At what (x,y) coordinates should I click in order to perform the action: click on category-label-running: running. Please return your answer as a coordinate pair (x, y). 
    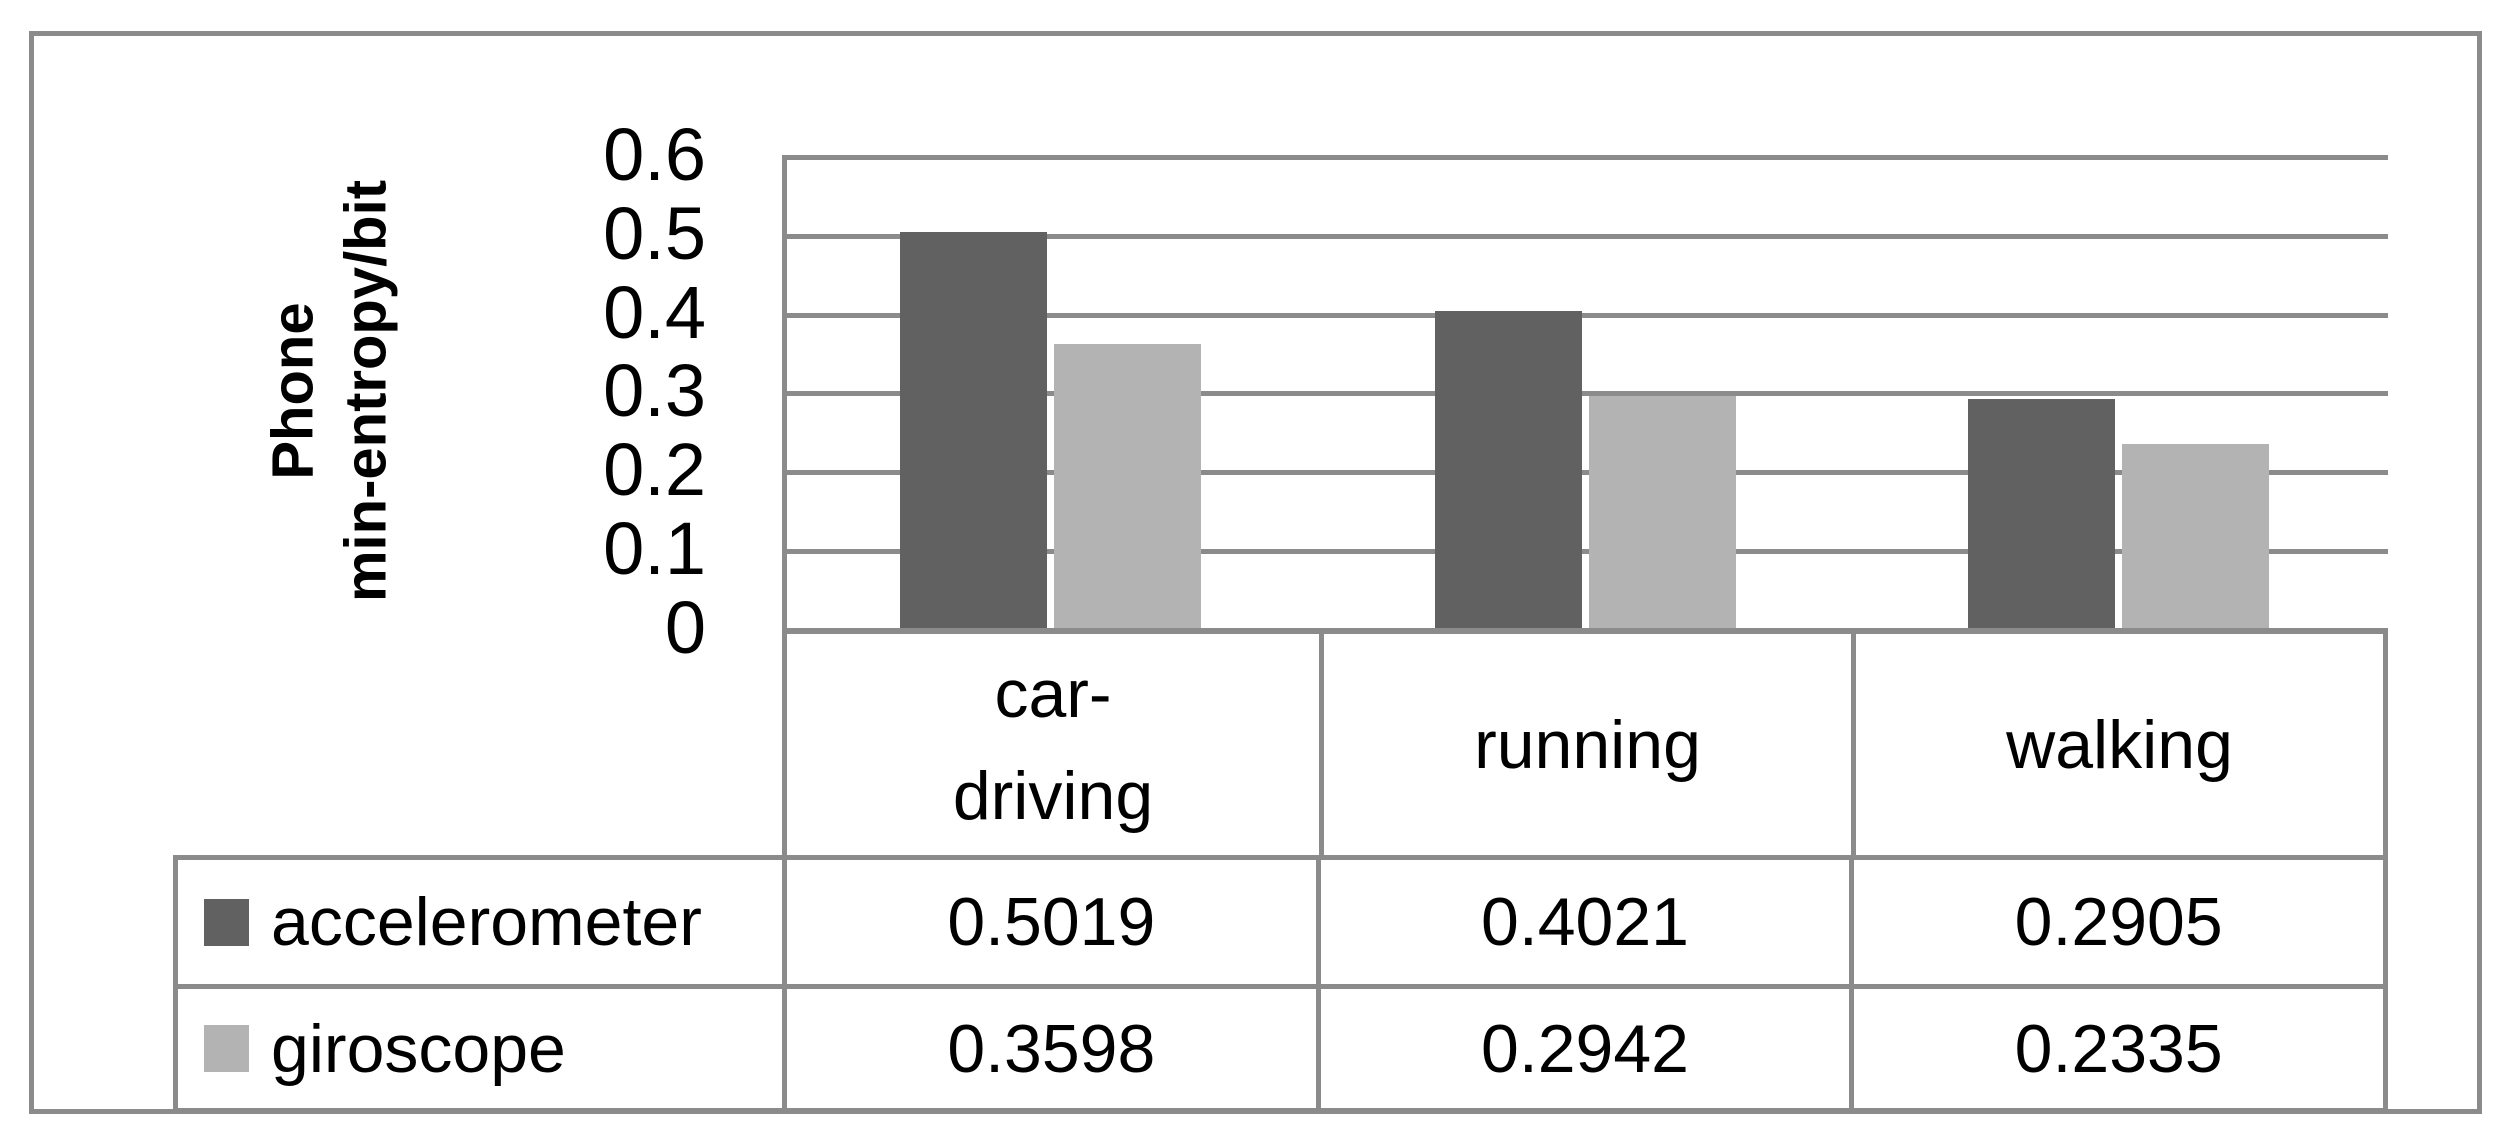
    Looking at the image, I should click on (1585, 744).